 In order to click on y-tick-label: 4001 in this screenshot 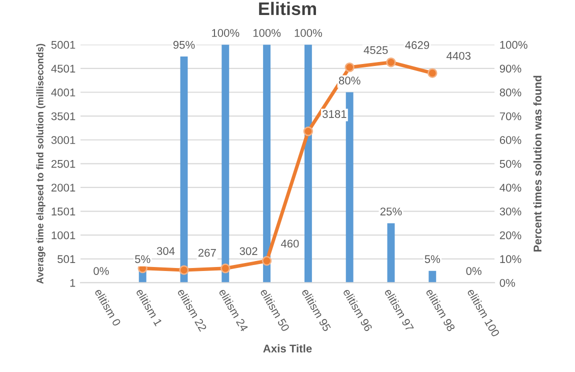, I will do `click(63, 92)`.